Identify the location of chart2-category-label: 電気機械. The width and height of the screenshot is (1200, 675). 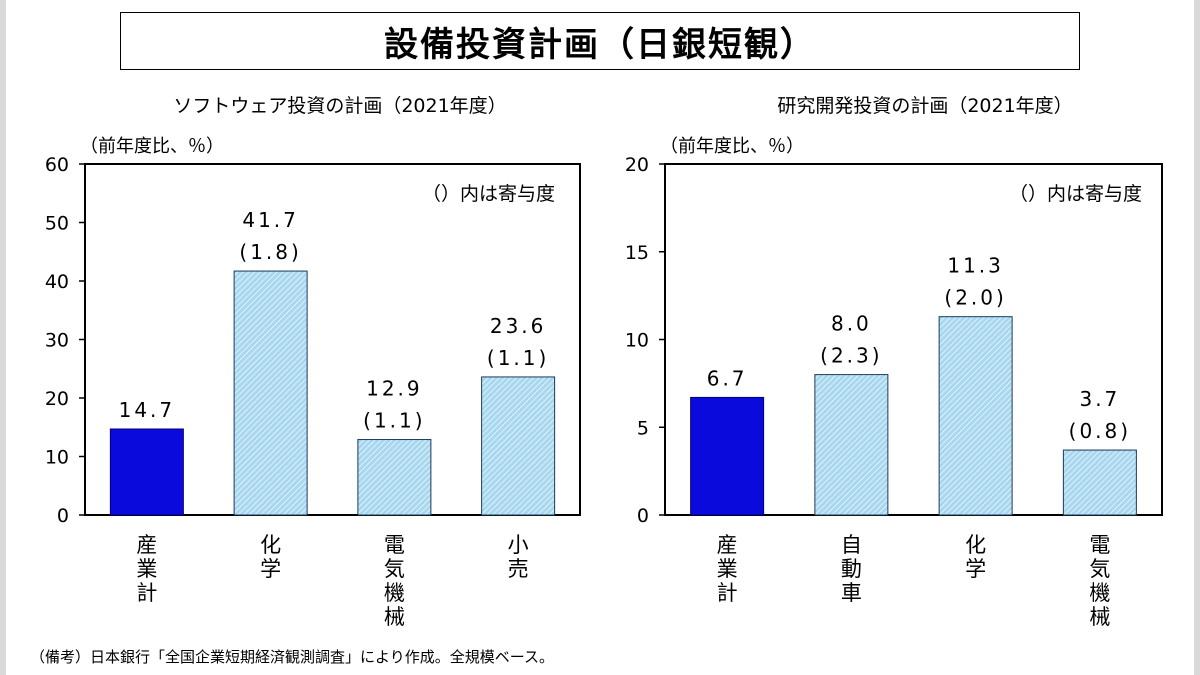
(1099, 581).